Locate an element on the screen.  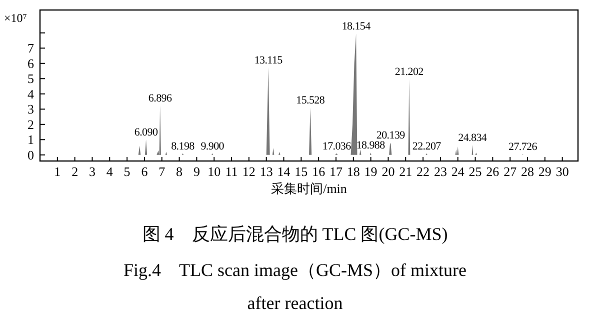
x-tick-label: 27 is located at coordinates (511, 171).